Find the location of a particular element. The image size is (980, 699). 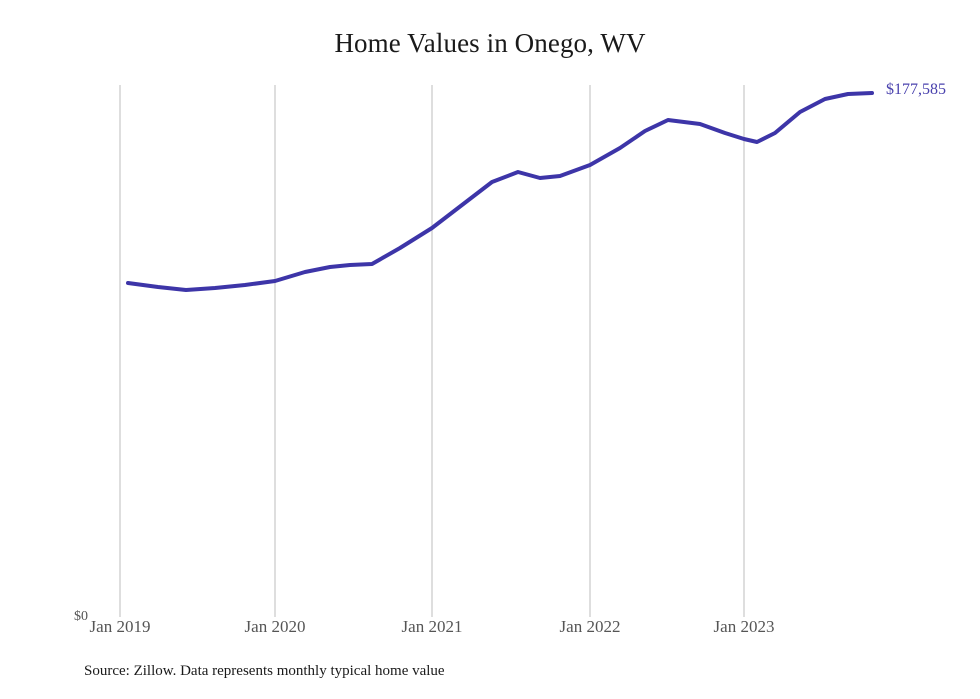

x-tick-label-jan-2020: Jan 2020 is located at coordinates (275, 626).